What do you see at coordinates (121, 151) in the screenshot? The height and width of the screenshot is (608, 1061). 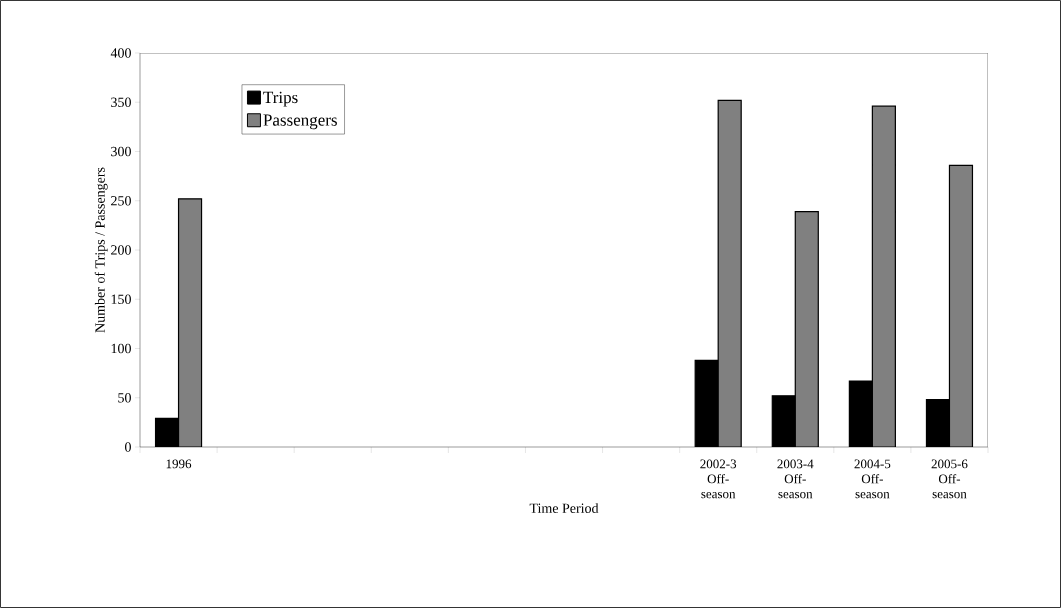 I see `y-tick-label: 300` at bounding box center [121, 151].